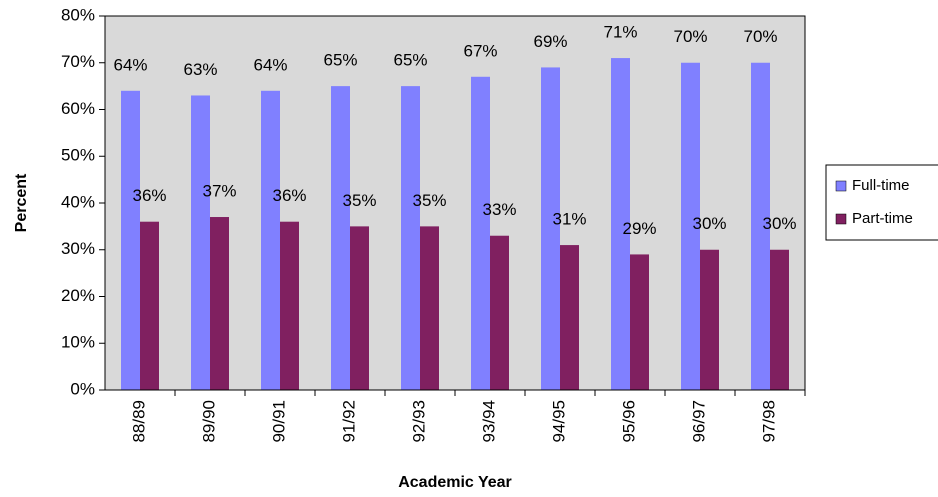 This screenshot has width=938, height=497. I want to click on x-tick-label: 95/96, so click(628, 421).